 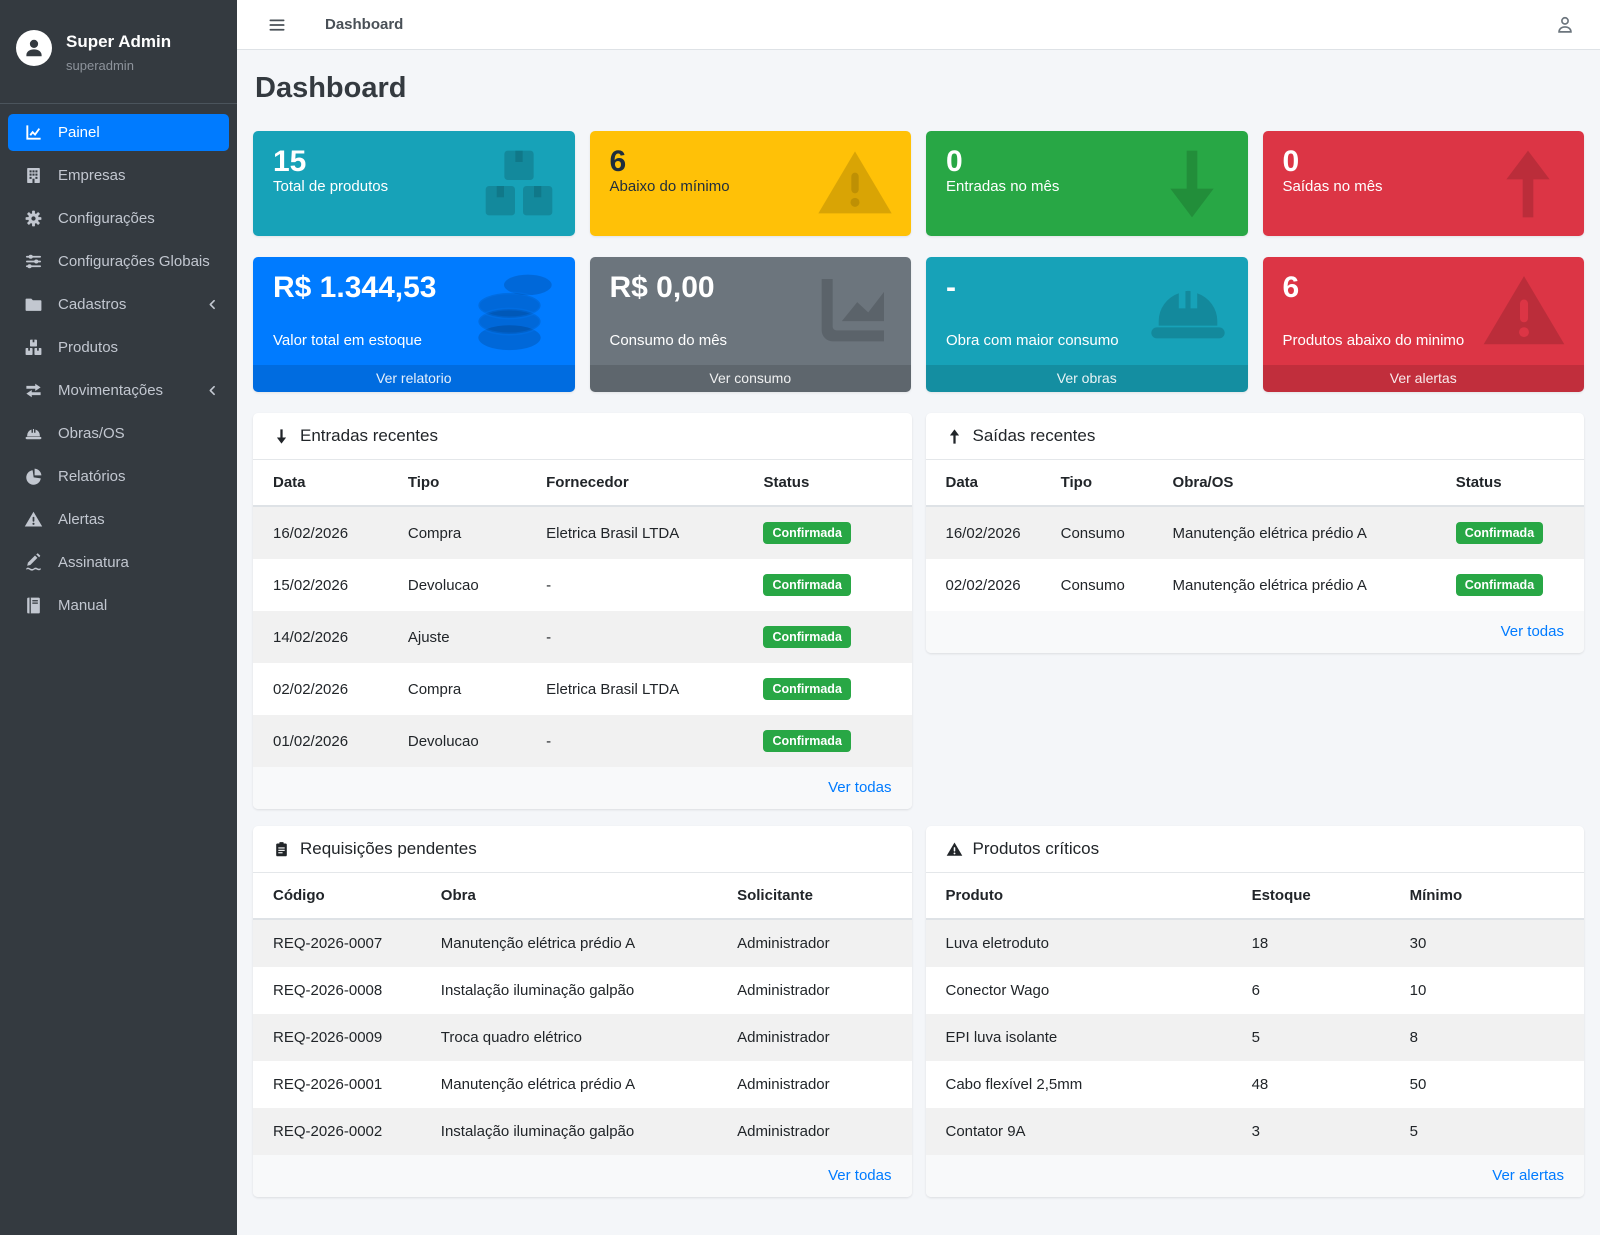 What do you see at coordinates (118, 562) in the screenshot?
I see `sidebar-item-assinatura: Assinatura` at bounding box center [118, 562].